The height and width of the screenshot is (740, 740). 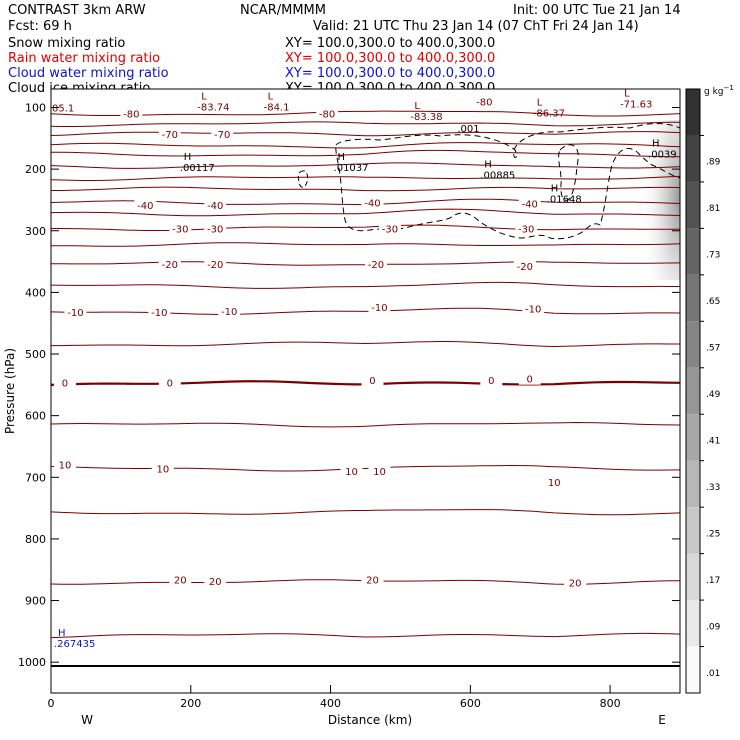 I want to click on colorbar-label: .25, so click(x=713, y=534).